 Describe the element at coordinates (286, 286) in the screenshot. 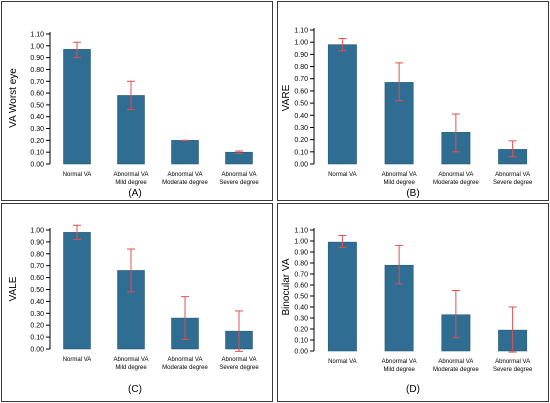

I see `y-axis-title: Binocular VA` at that location.